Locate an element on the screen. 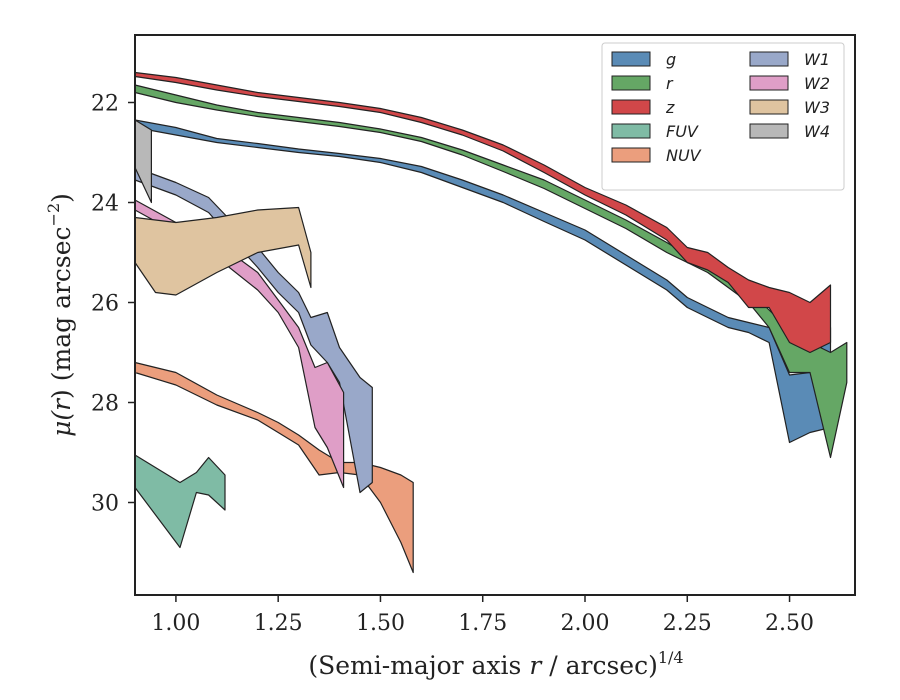 The height and width of the screenshot is (700, 900). y-tick-label: 24 is located at coordinates (105, 204).